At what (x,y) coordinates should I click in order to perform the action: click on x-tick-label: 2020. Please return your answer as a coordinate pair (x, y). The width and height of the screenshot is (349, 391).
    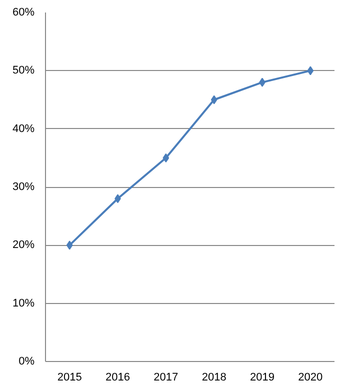
    Looking at the image, I should click on (310, 378).